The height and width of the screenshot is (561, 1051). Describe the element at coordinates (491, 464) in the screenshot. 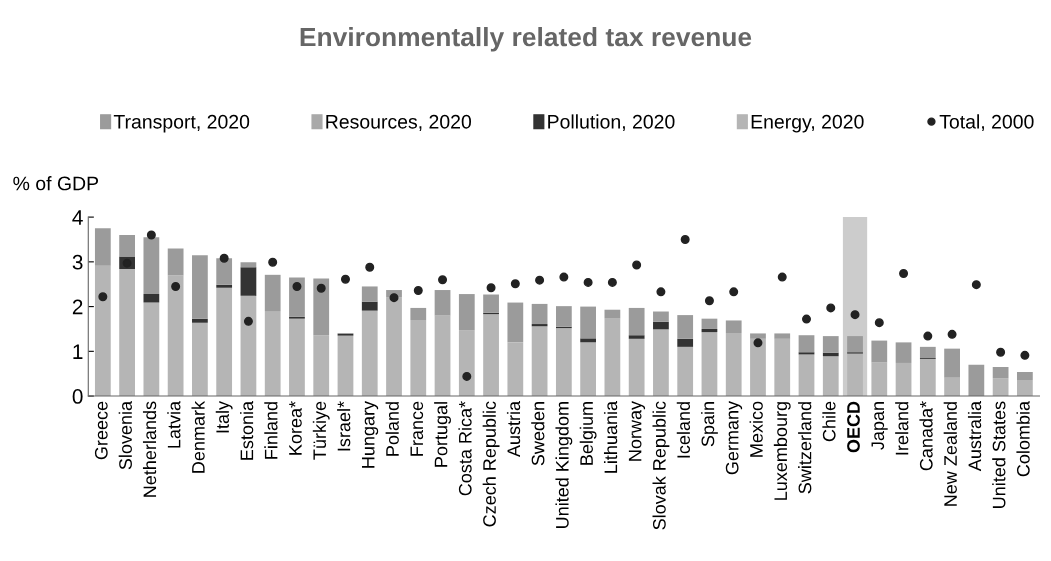

I see `x-tick-label: Czech Republic` at that location.